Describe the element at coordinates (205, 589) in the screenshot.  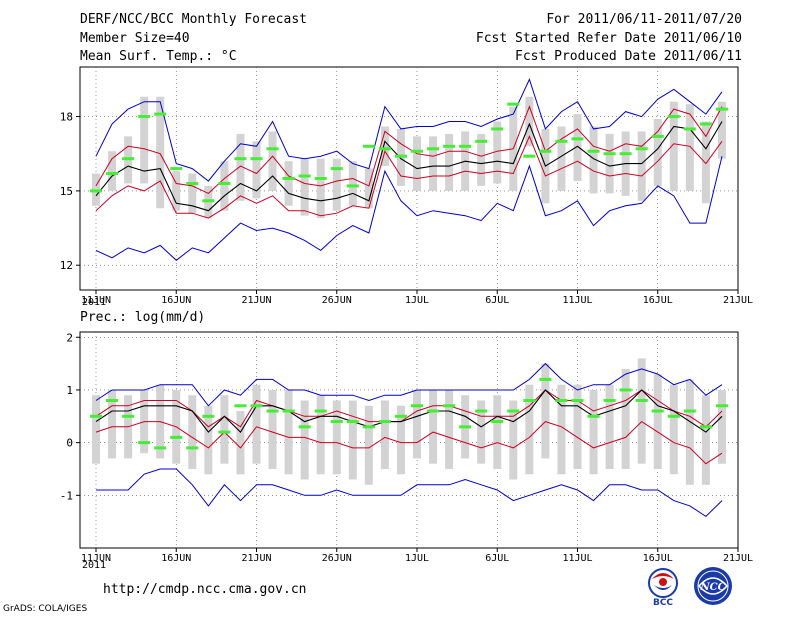
I see `website-url: http://cmdp.ncc.cma.gov.cn` at that location.